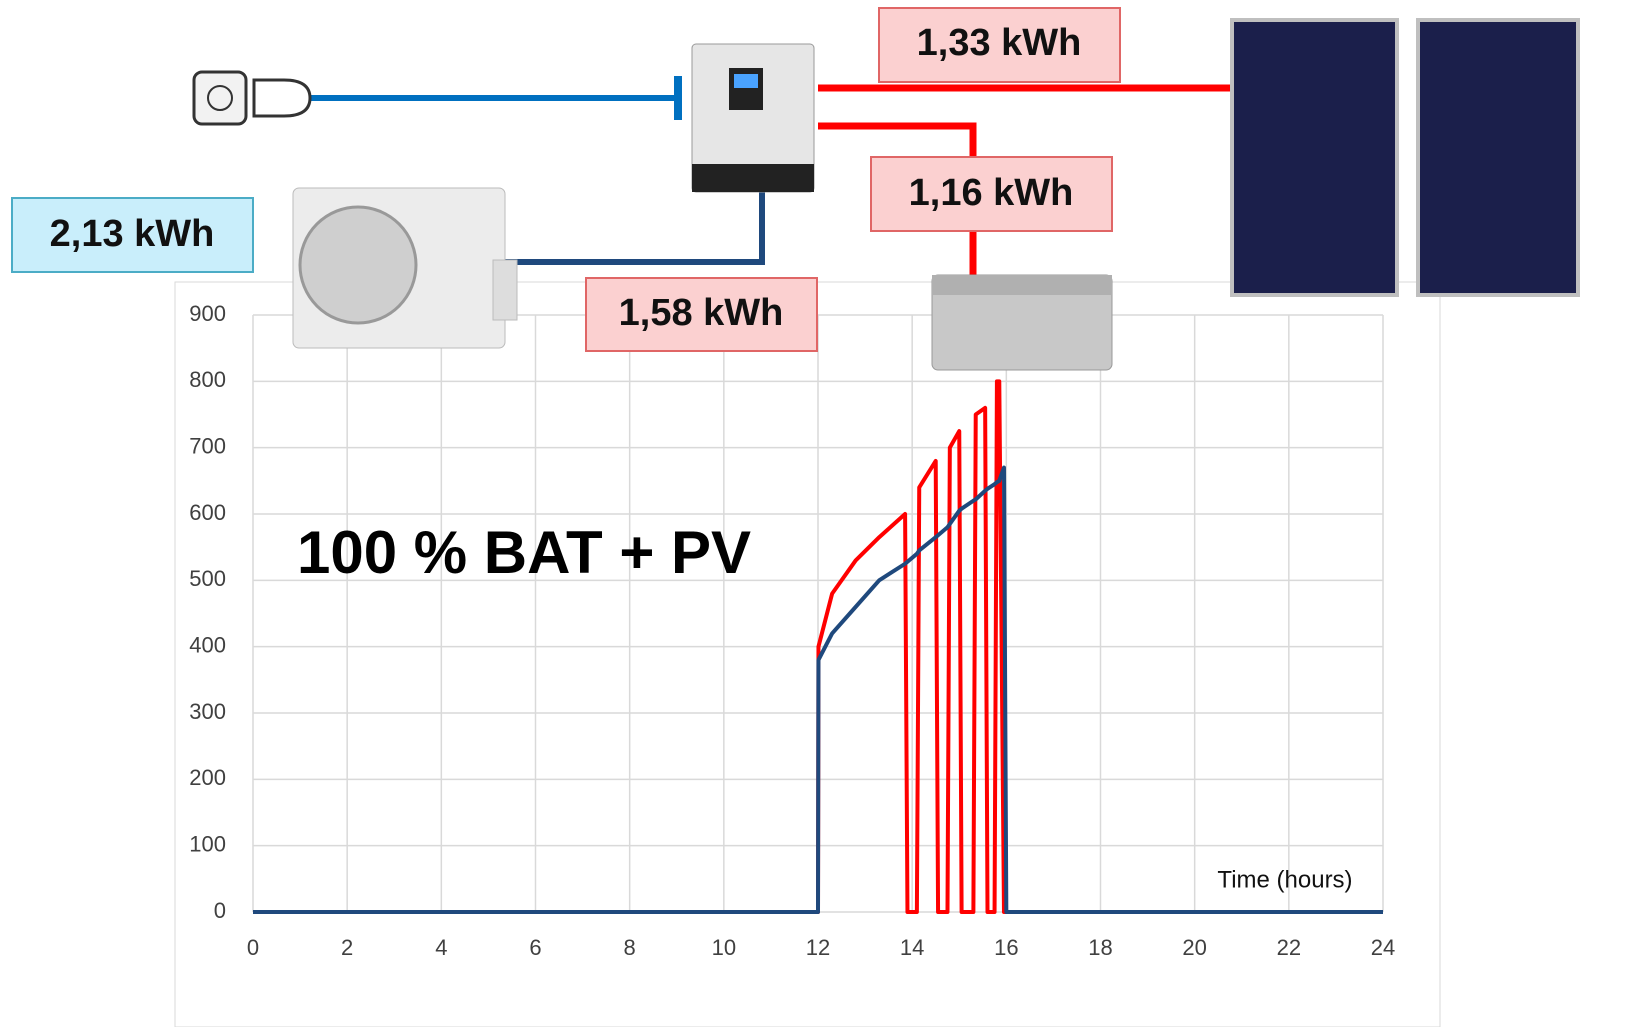  What do you see at coordinates (1383, 947) in the screenshot?
I see `x-tick-label: 24` at bounding box center [1383, 947].